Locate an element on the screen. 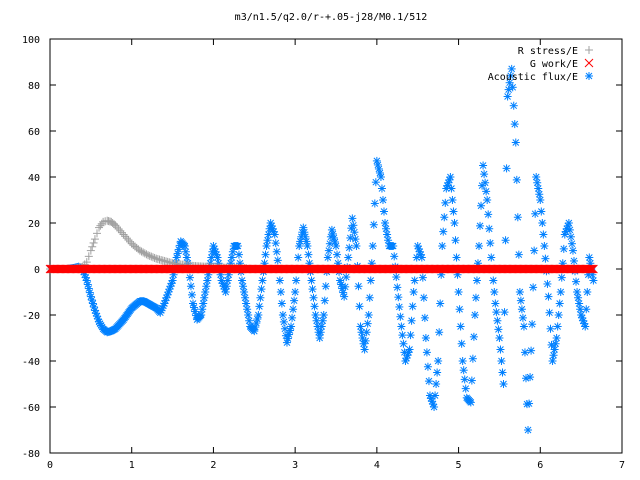  legend-marker is located at coordinates (589, 50).